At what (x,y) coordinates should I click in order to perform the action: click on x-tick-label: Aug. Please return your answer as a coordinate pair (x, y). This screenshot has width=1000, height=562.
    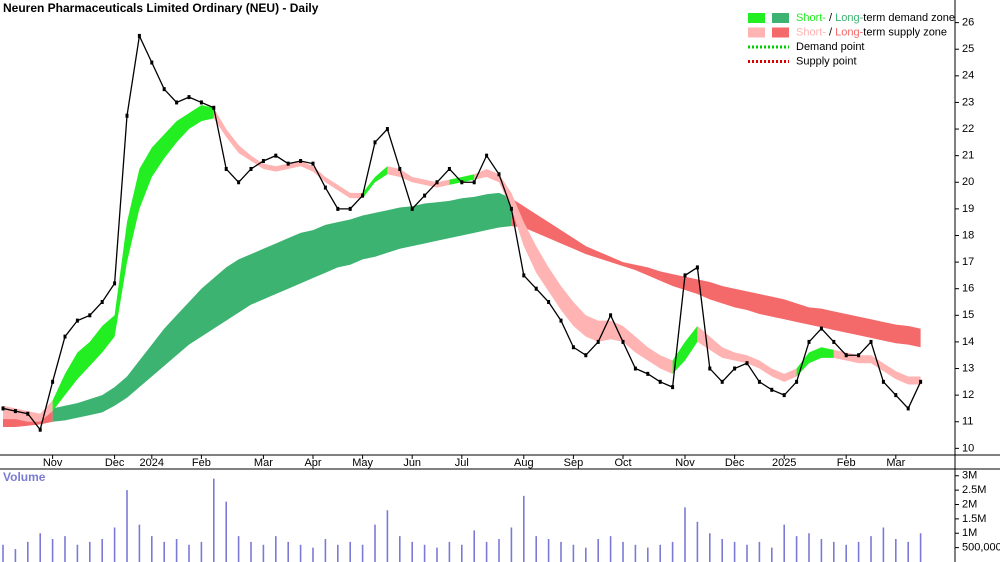
    Looking at the image, I should click on (524, 463).